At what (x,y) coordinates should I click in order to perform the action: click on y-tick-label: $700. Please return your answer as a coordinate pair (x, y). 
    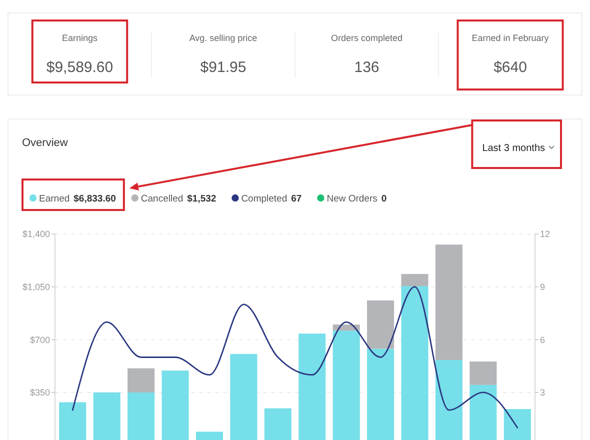
    Looking at the image, I should click on (40, 339).